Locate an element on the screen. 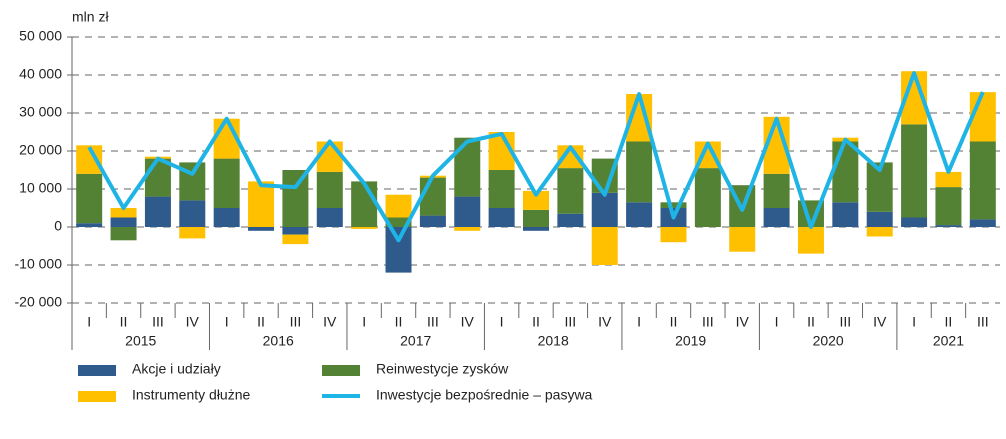 The width and height of the screenshot is (1006, 439). x-year-label: 2021 is located at coordinates (948, 341).